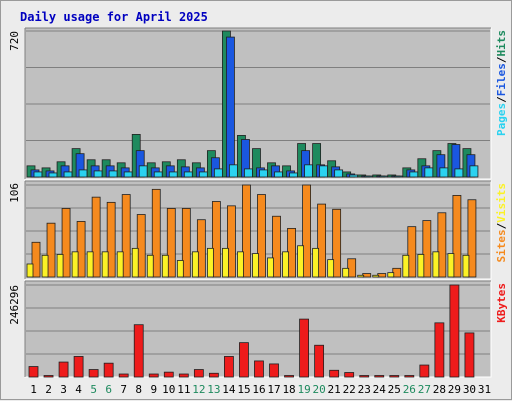  Describe the element at coordinates (198, 389) in the screenshot. I see `x-tick-label: 12` at that location.